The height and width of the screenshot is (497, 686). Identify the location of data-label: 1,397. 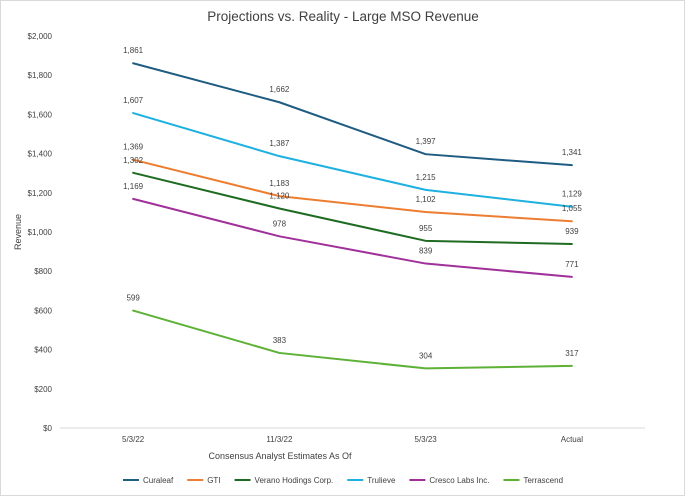
(426, 141).